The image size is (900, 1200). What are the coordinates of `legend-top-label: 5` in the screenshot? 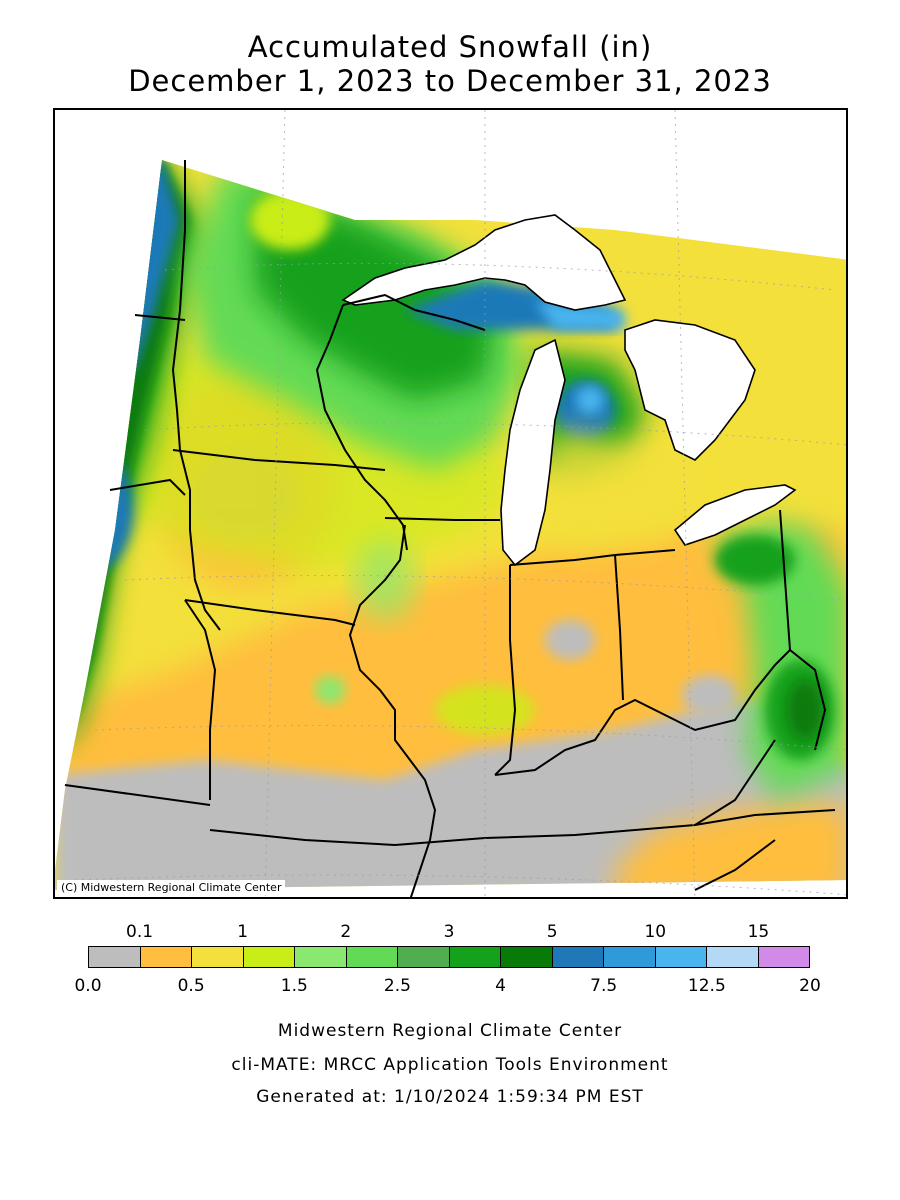 It's located at (552, 932).